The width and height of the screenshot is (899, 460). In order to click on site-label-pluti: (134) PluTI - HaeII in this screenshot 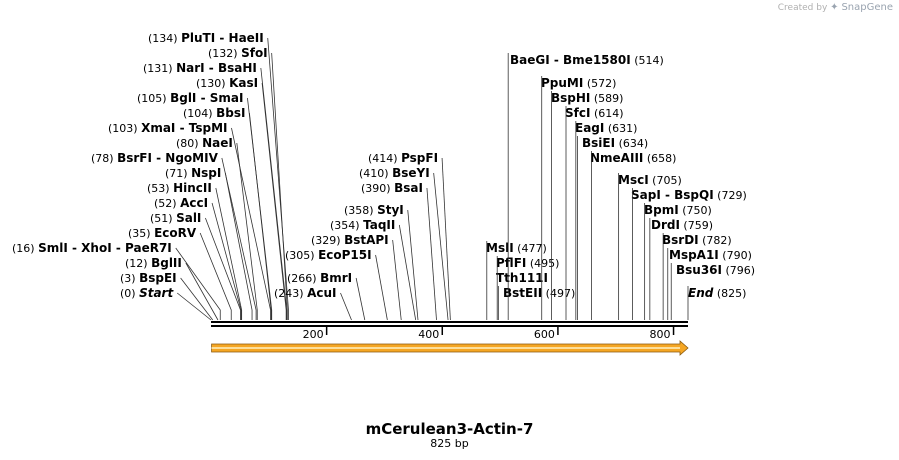, I will do `click(206, 38)`.